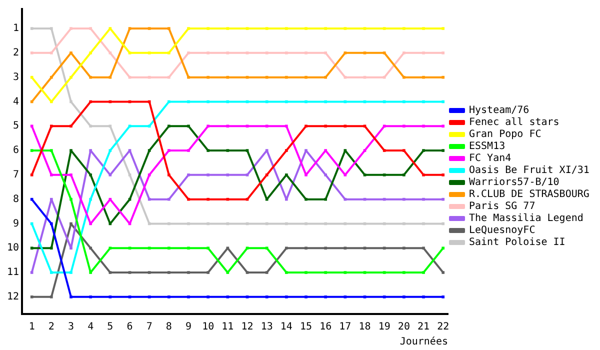 Image resolution: width=600 pixels, height=350 pixels. Describe the element at coordinates (110, 327) in the screenshot. I see `x-tick-label: 5` at that location.